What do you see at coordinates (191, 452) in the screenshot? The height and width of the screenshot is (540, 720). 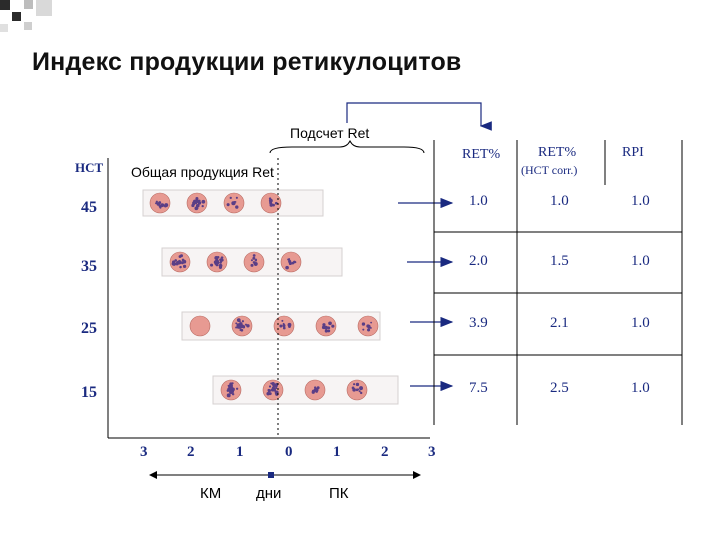 I see `day-tick-1: 2` at bounding box center [191, 452].